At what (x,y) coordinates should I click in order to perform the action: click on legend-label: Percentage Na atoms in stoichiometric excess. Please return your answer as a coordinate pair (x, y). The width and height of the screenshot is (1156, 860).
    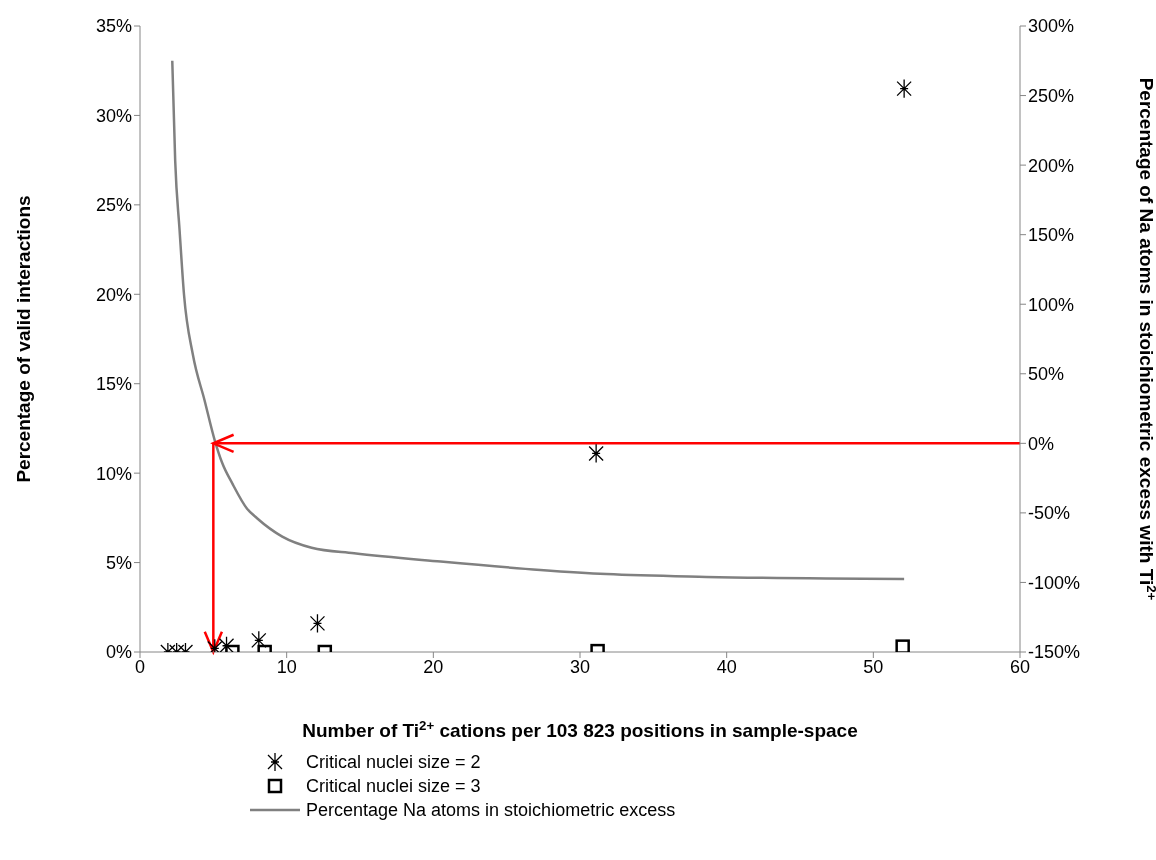
    Looking at the image, I should click on (491, 810).